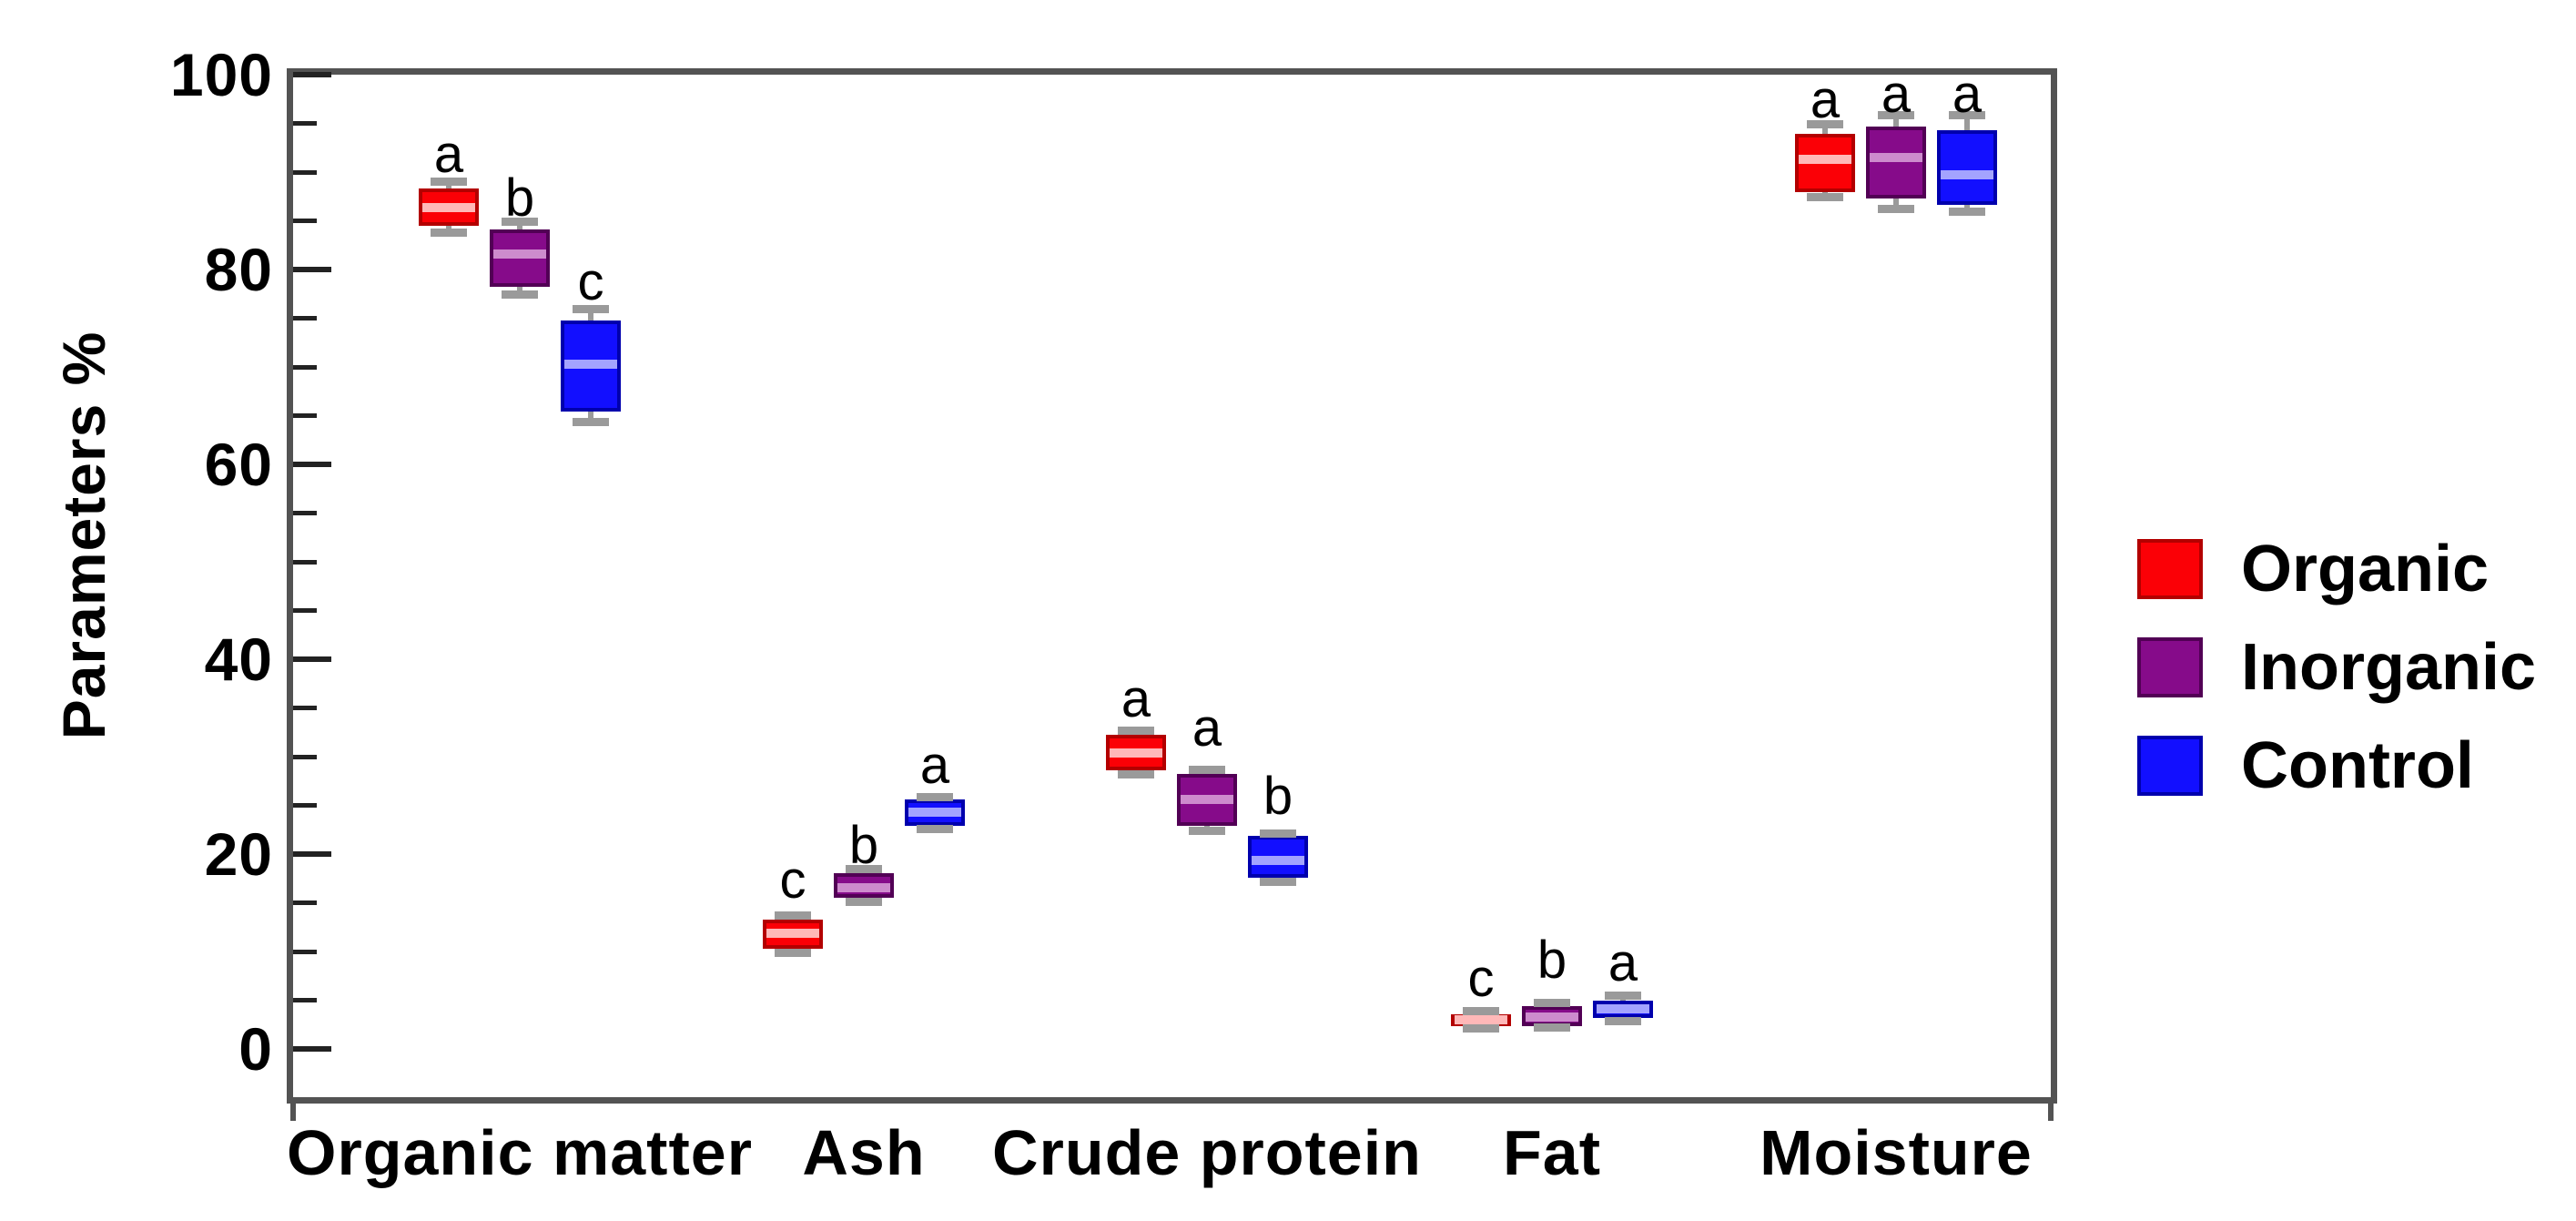 This screenshot has height=1221, width=2576. Describe the element at coordinates (238, 854) in the screenshot. I see `y-tick-label: 20` at that location.